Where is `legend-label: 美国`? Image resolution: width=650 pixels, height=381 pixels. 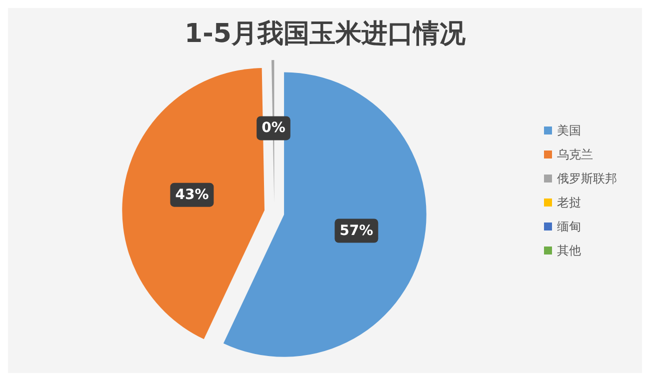
legend-label: 美国 is located at coordinates (569, 131).